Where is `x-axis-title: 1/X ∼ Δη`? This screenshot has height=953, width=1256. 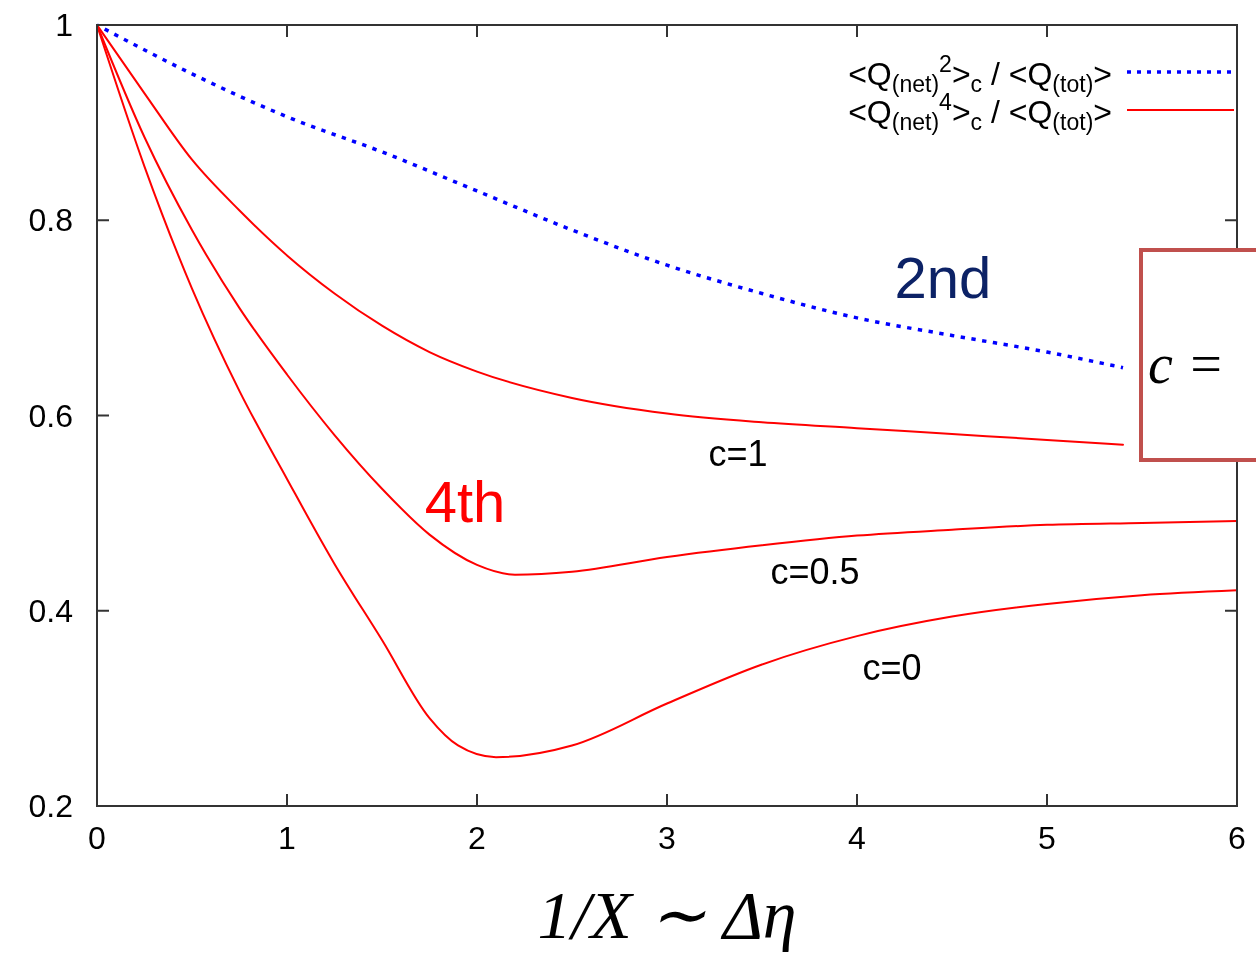 x-axis-title: 1/X ∼ Δη is located at coordinates (667, 915).